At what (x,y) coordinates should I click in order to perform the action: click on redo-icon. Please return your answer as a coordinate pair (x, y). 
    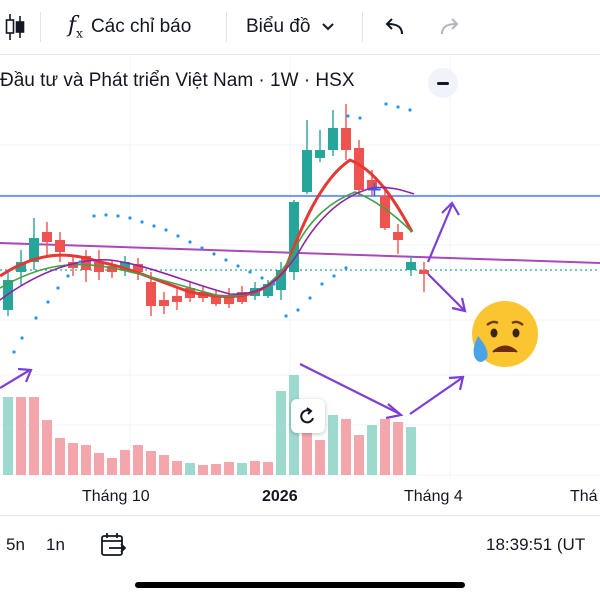
    Looking at the image, I should click on (450, 26).